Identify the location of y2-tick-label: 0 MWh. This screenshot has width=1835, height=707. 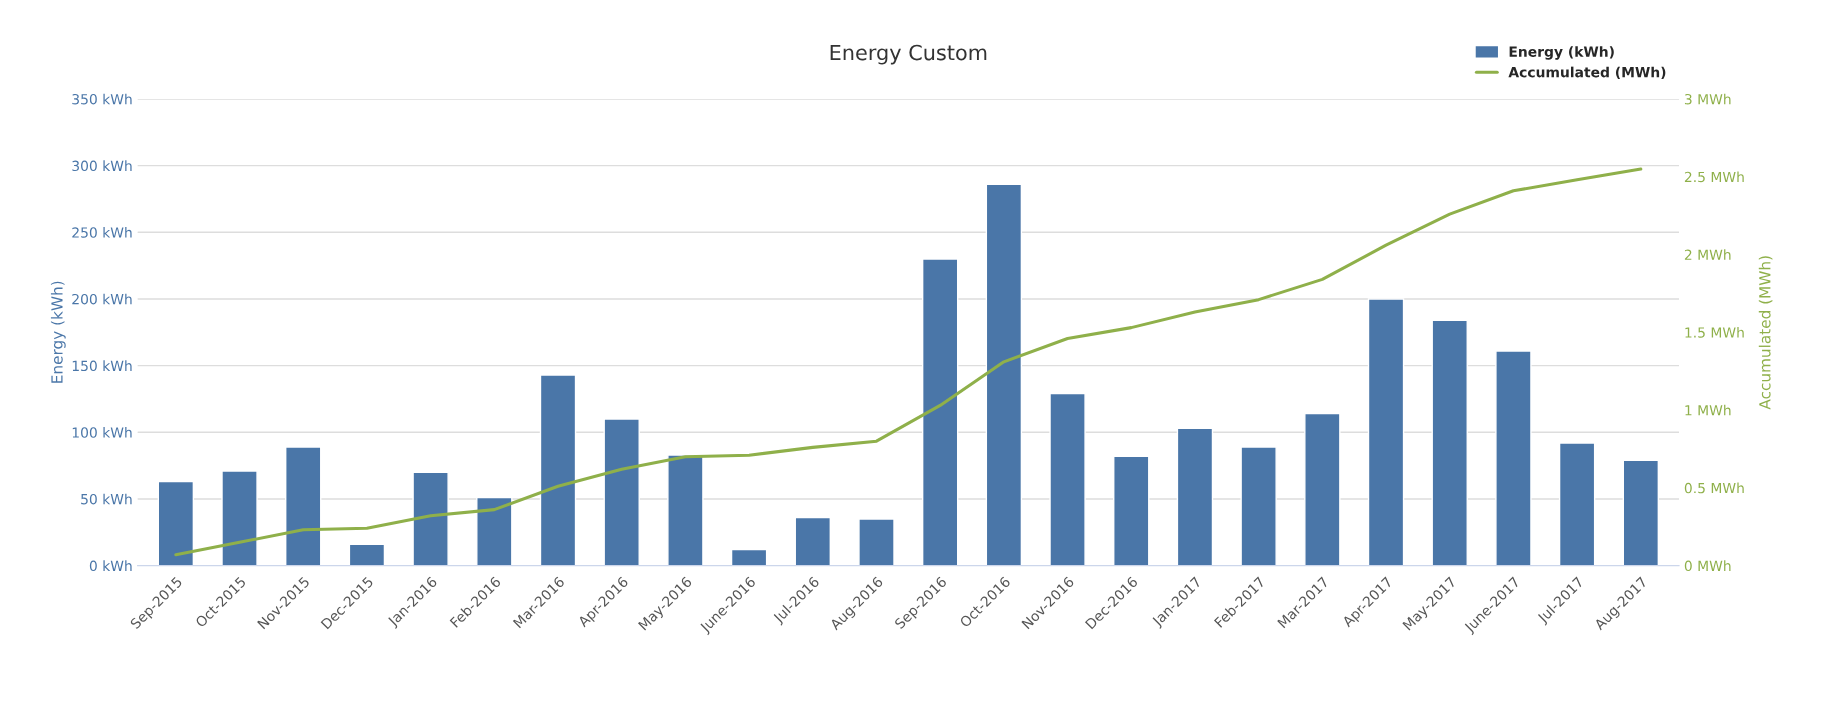
(1707, 566).